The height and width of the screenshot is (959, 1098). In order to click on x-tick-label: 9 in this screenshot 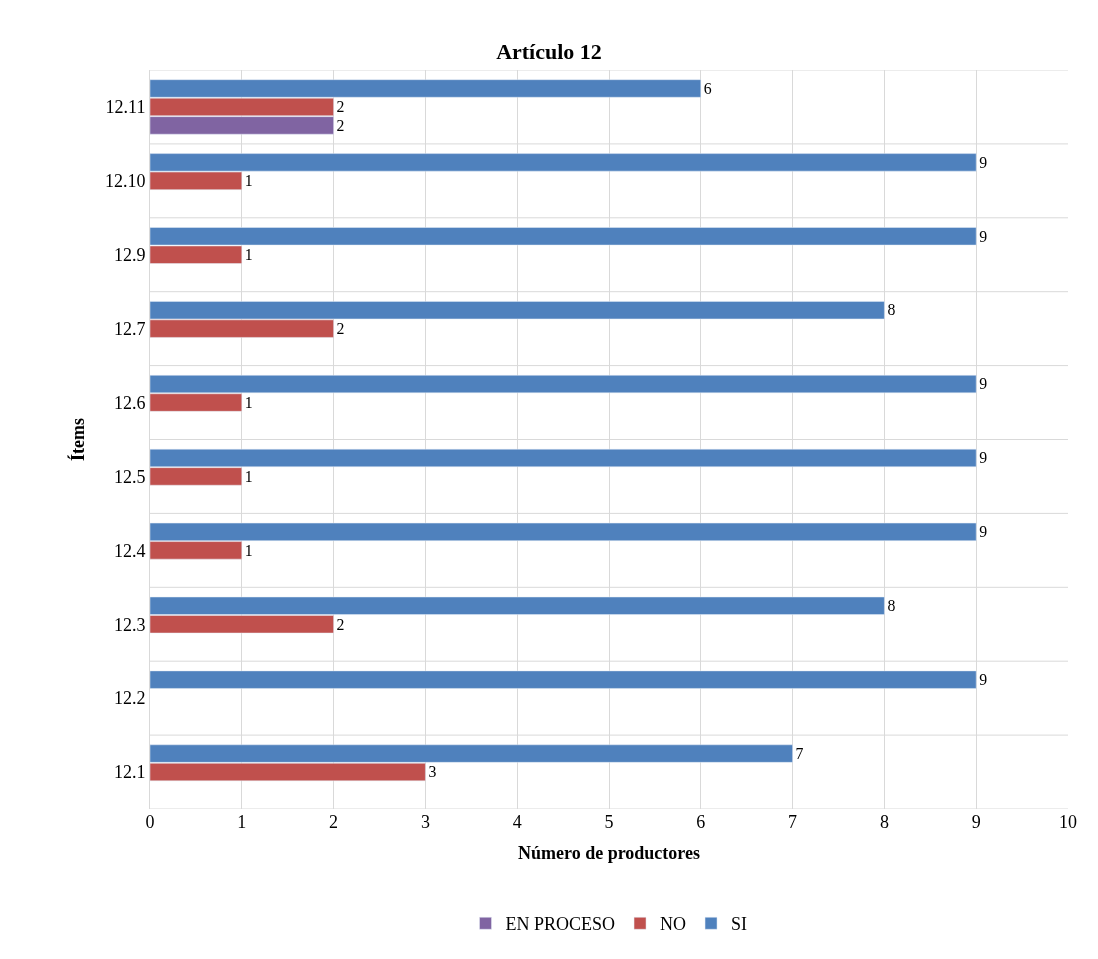, I will do `click(976, 822)`.